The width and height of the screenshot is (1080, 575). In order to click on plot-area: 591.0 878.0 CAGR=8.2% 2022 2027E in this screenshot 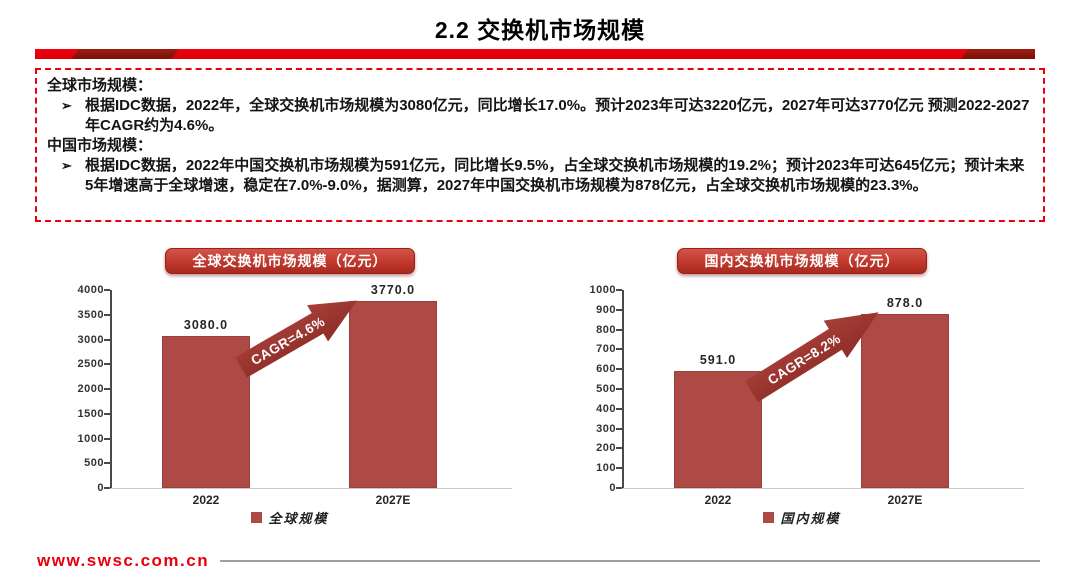, I will do `click(820, 398)`.